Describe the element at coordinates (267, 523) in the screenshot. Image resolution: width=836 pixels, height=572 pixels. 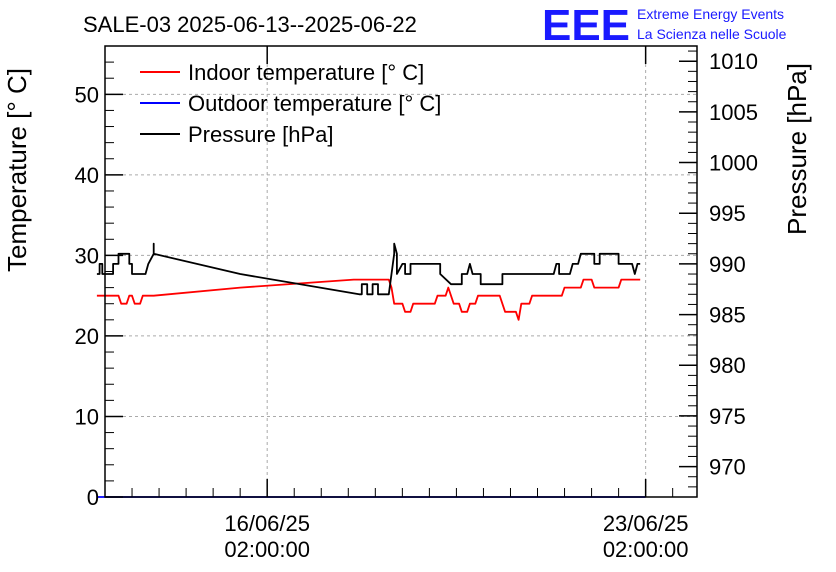
I see `x-tick-date: 16/06/25` at that location.